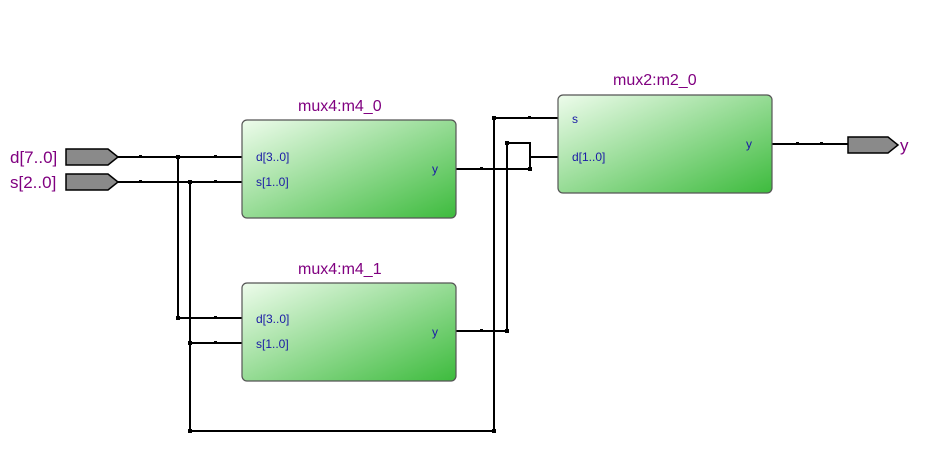 The height and width of the screenshot is (461, 929). Describe the element at coordinates (65, 157) in the screenshot. I see `input-pin-d: d[7..0]` at that location.